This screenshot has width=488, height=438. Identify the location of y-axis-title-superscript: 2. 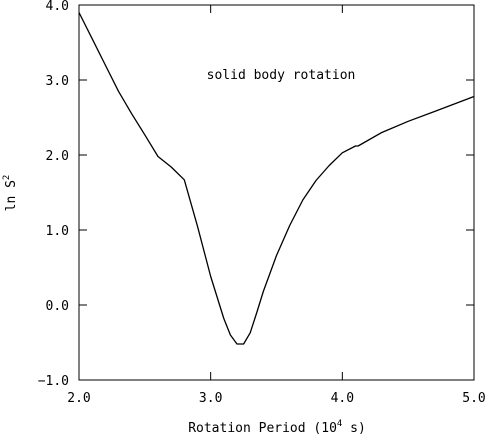
(7, 177).